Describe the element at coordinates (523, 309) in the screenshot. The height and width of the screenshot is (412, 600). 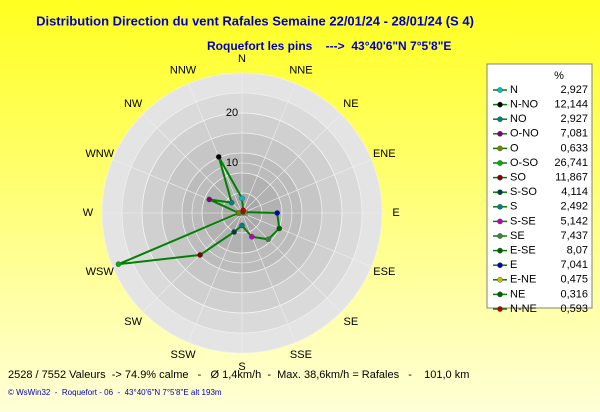
I see `legend-label: N-NE` at that location.